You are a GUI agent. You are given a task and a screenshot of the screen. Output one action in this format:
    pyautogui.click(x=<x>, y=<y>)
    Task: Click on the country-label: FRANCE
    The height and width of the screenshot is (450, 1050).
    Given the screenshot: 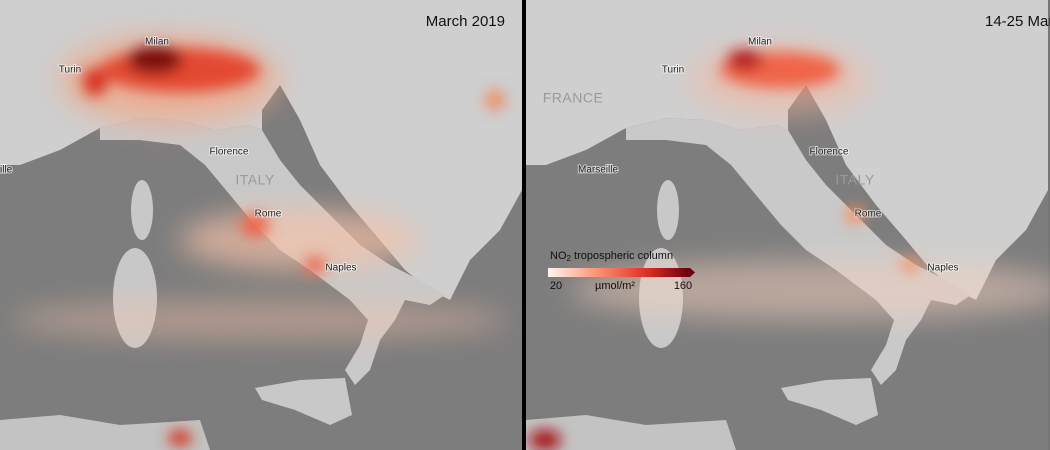 What is the action you would take?
    pyautogui.click(x=573, y=98)
    